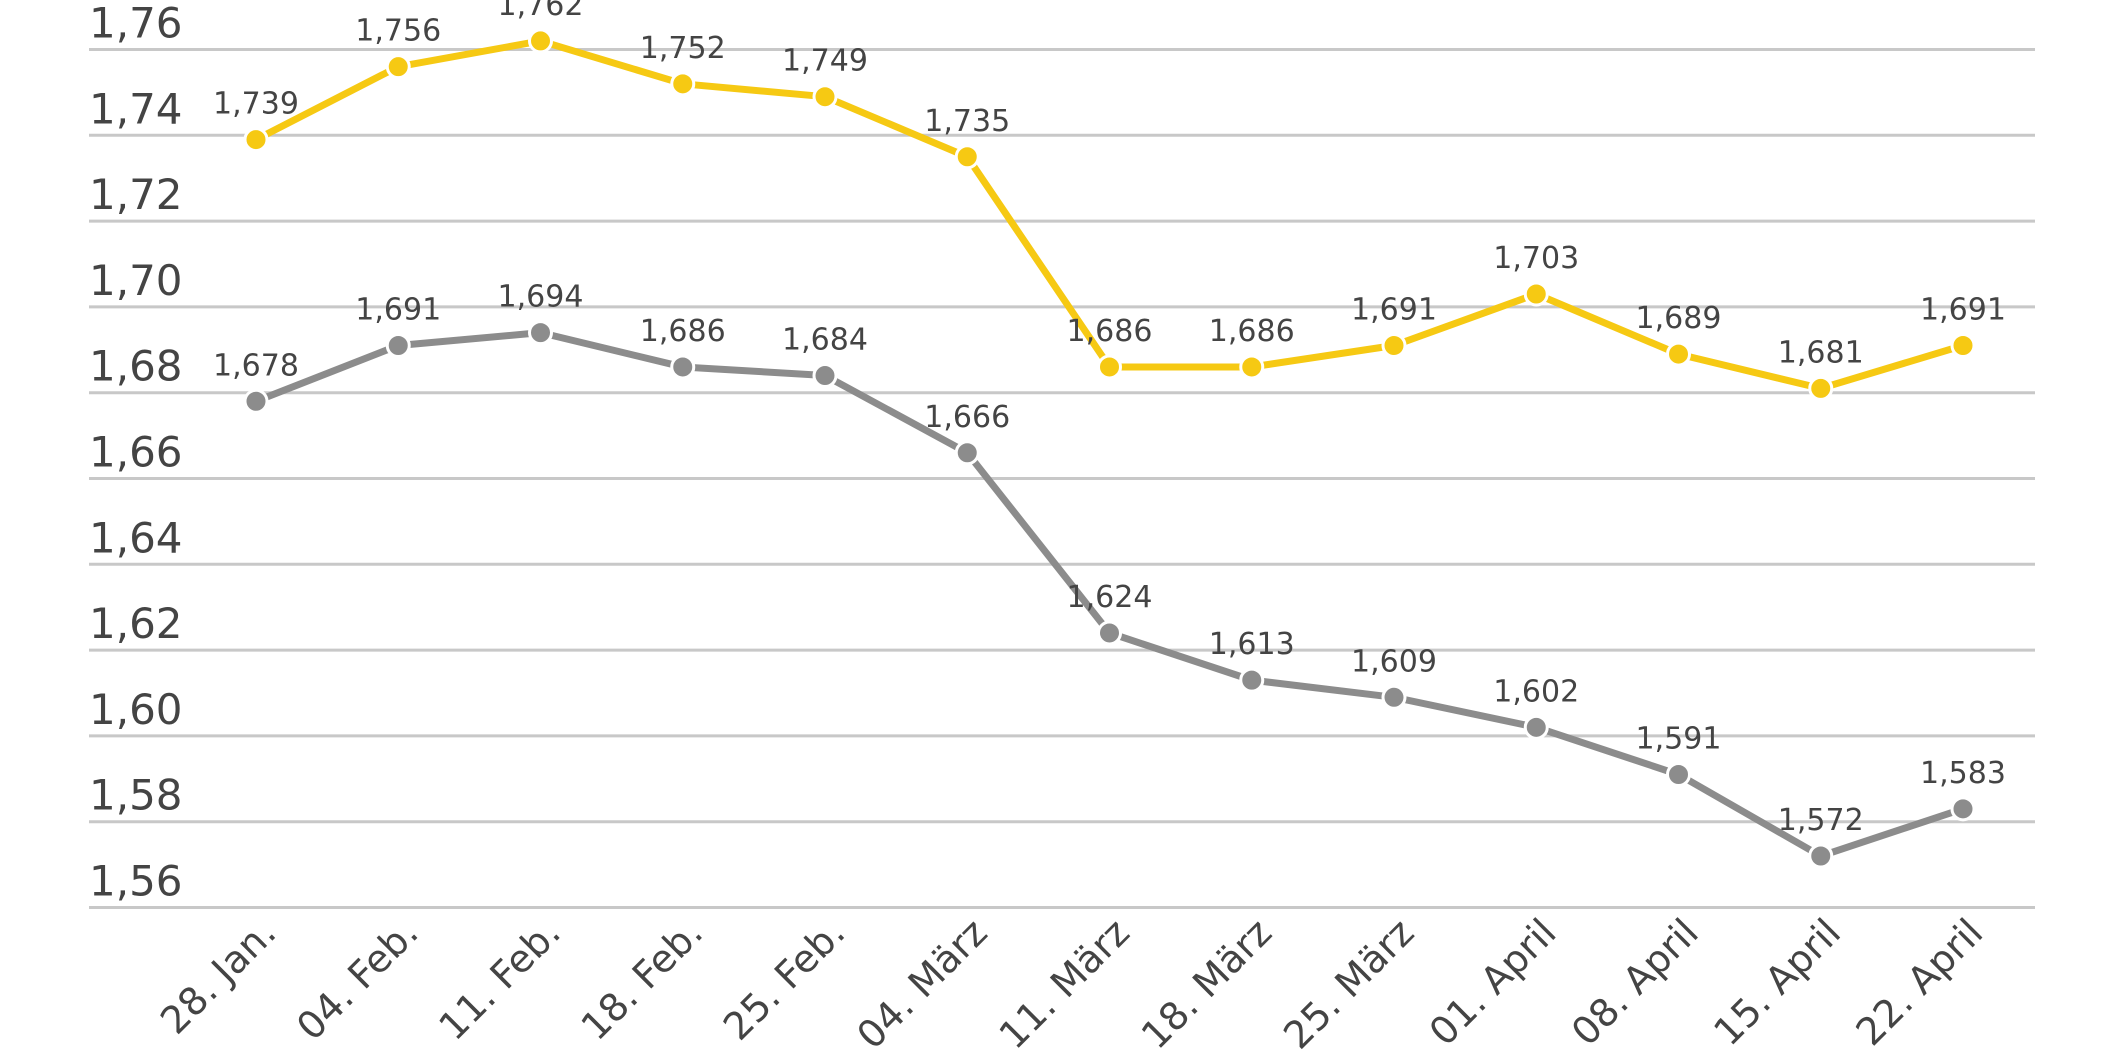 Image resolution: width=2126 pixels, height=1063 pixels. Describe the element at coordinates (136, 537) in the screenshot. I see `y-tick-label: 1,64` at that location.